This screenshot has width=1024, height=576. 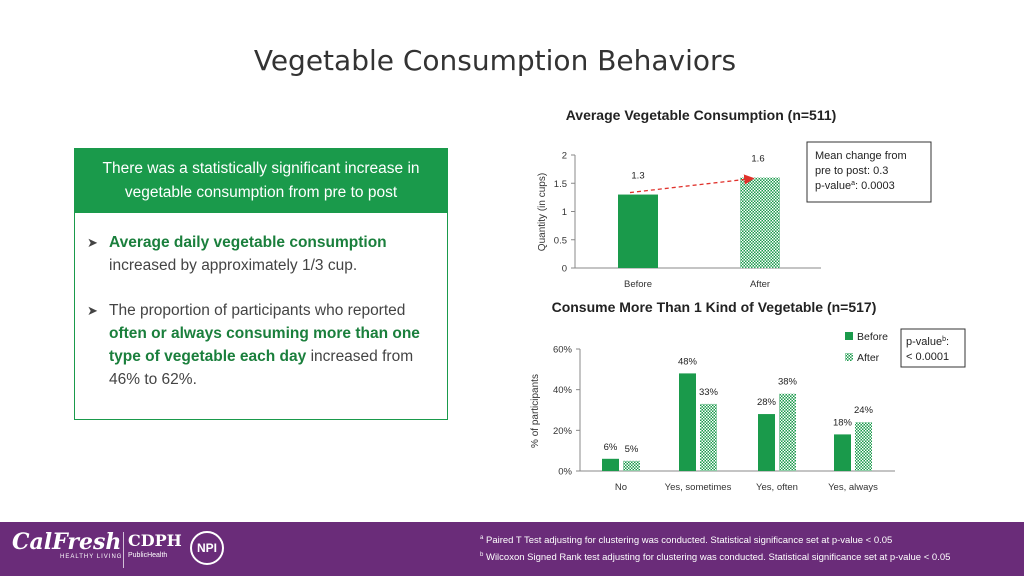 I want to click on chart2-category-label: Yes, sometimes, so click(x=698, y=487).